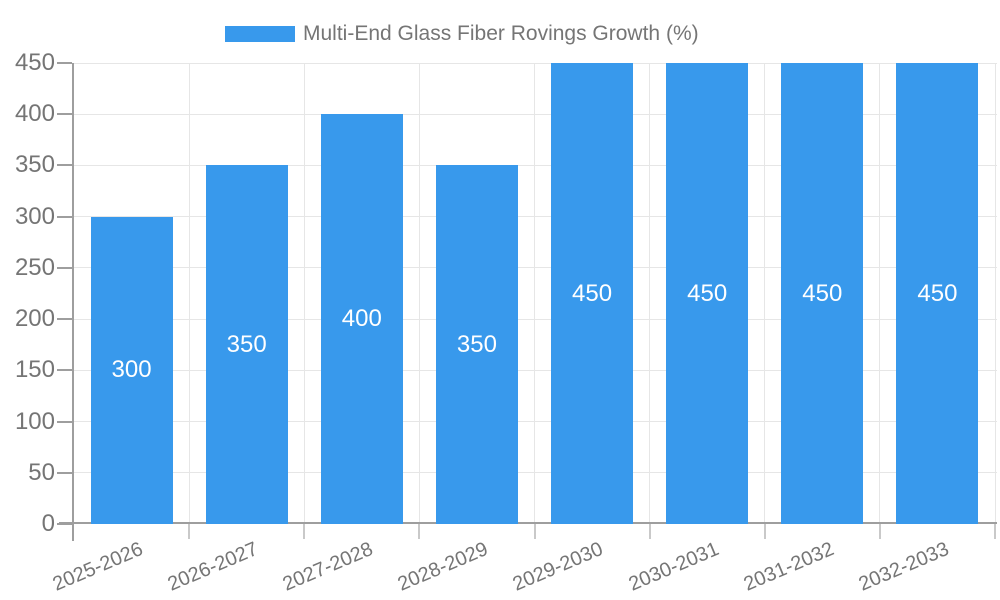 The height and width of the screenshot is (600, 1000). I want to click on x-axis-category-label: 2031-2032, so click(788, 567).